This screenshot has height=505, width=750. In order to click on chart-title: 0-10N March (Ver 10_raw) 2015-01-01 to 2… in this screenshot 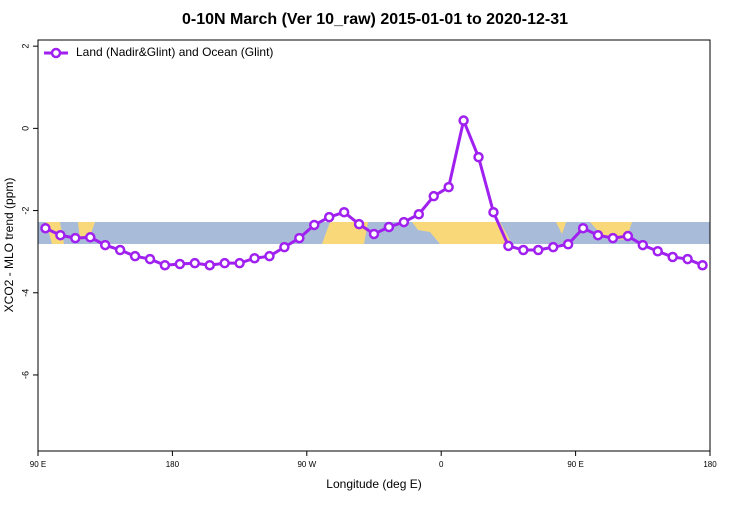, I will do `click(375, 19)`.